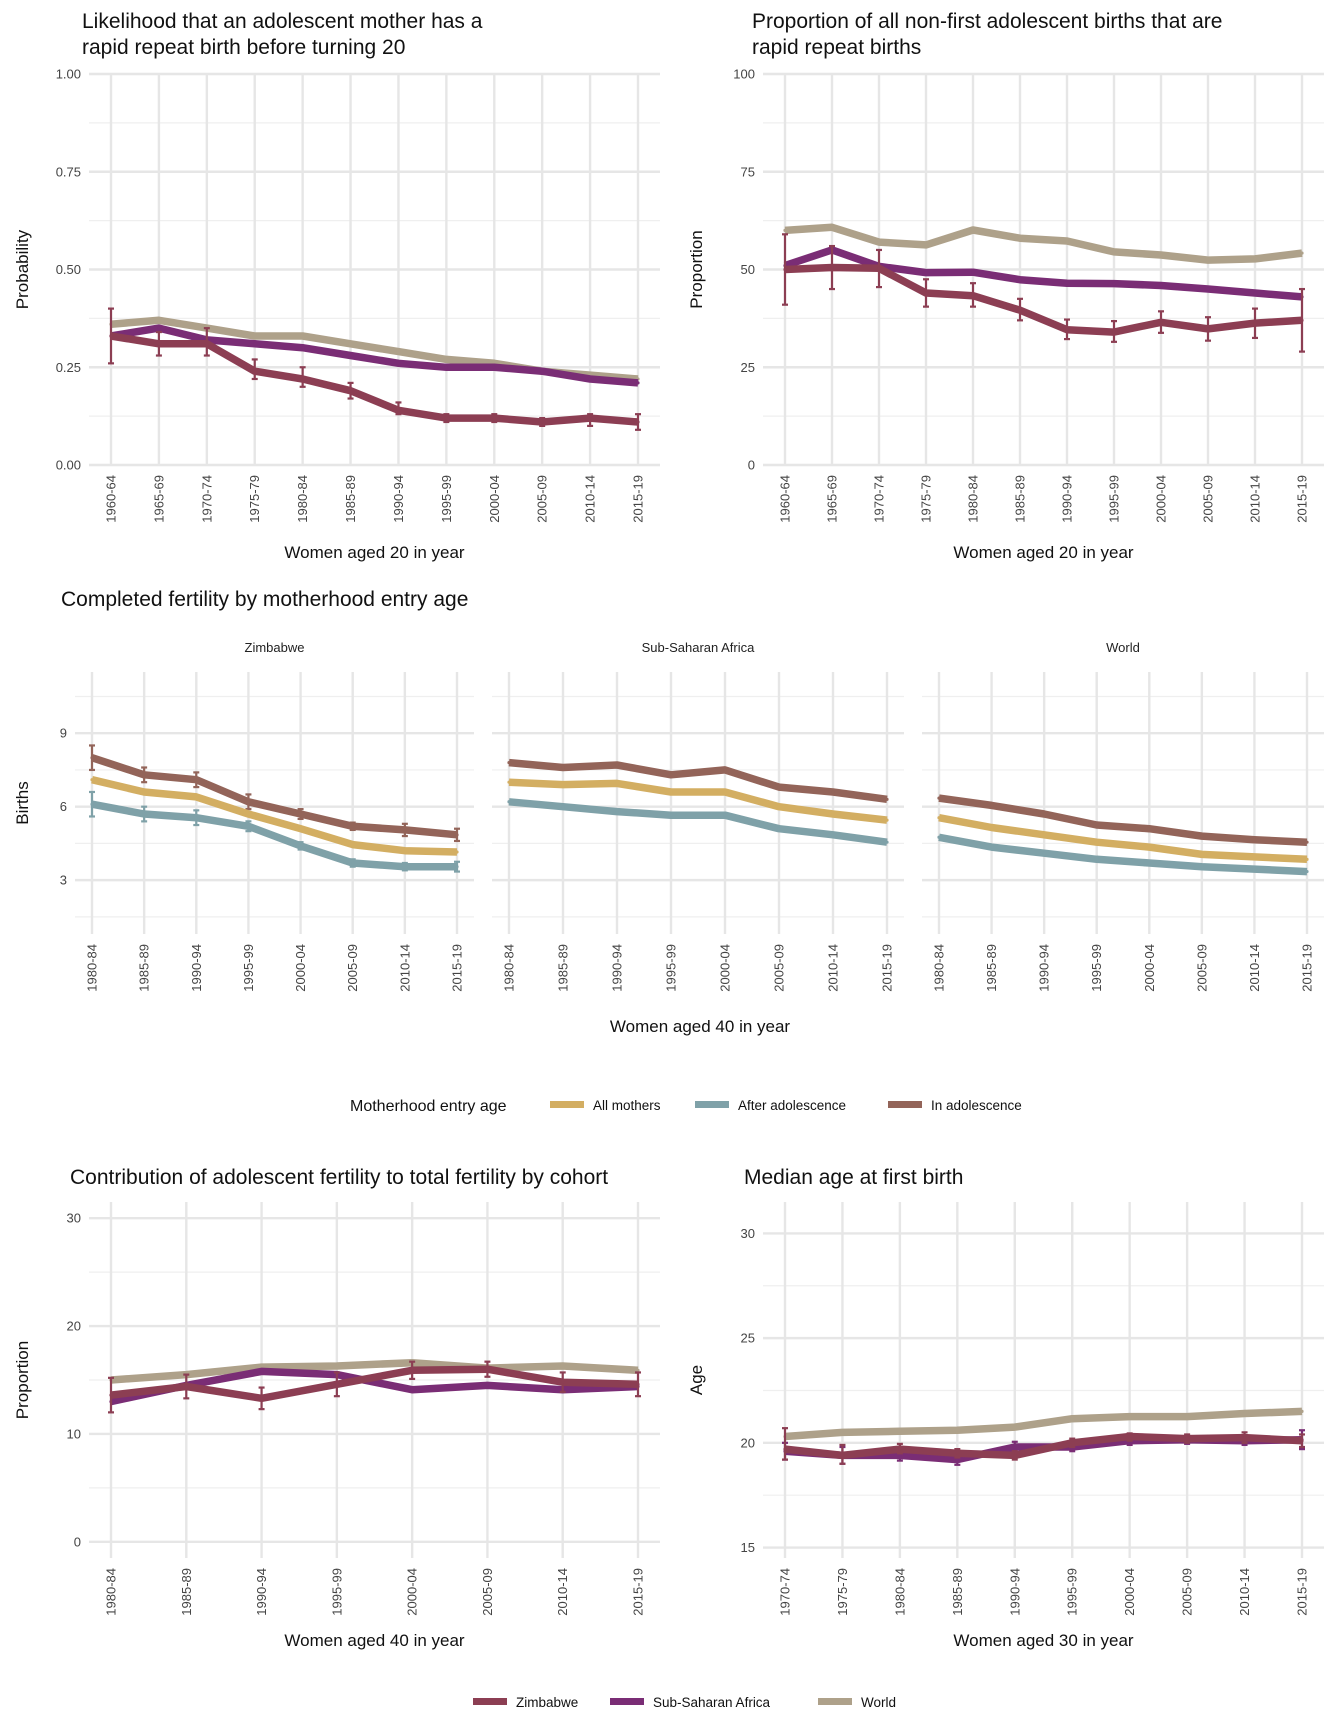  Describe the element at coordinates (627, 1701) in the screenshot. I see `legend-swatch` at that location.